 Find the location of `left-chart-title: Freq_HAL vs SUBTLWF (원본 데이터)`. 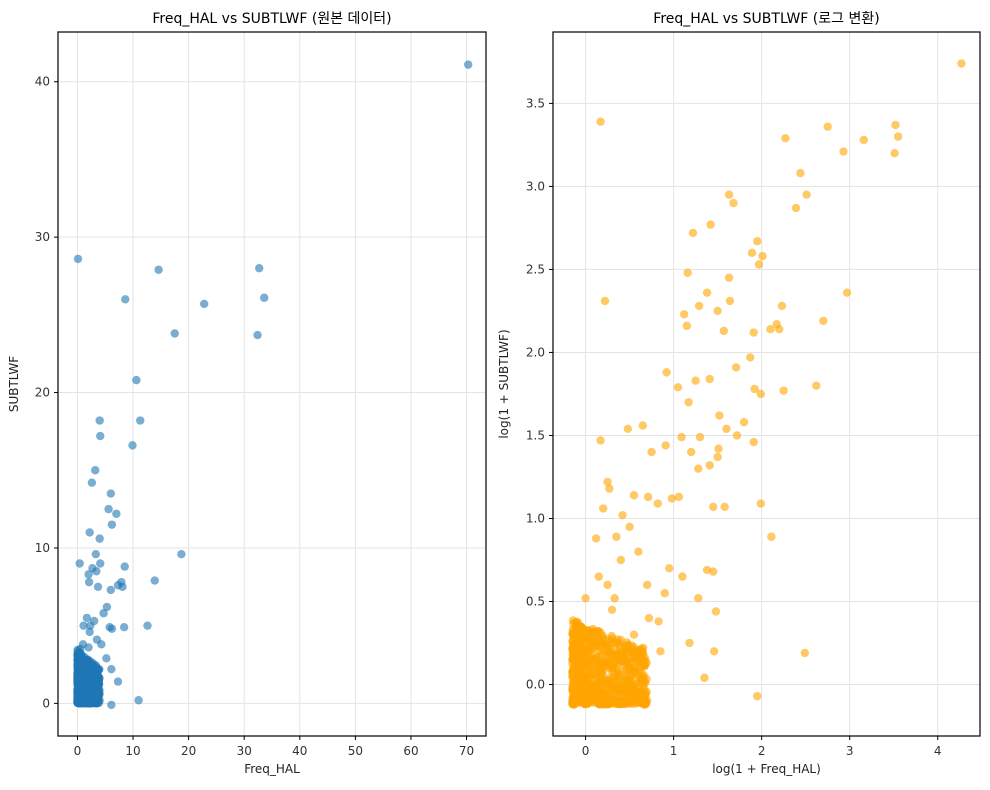

left-chart-title: Freq_HAL vs SUBTLWF (원본 데이터) is located at coordinates (271, 19).